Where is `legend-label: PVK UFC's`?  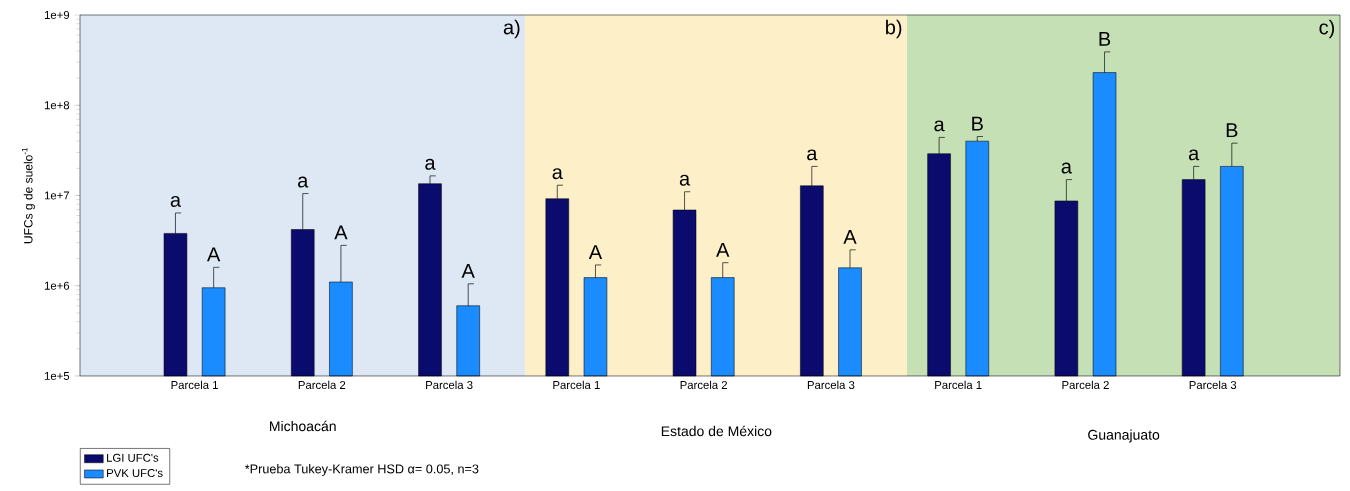 legend-label: PVK UFC's is located at coordinates (135, 473).